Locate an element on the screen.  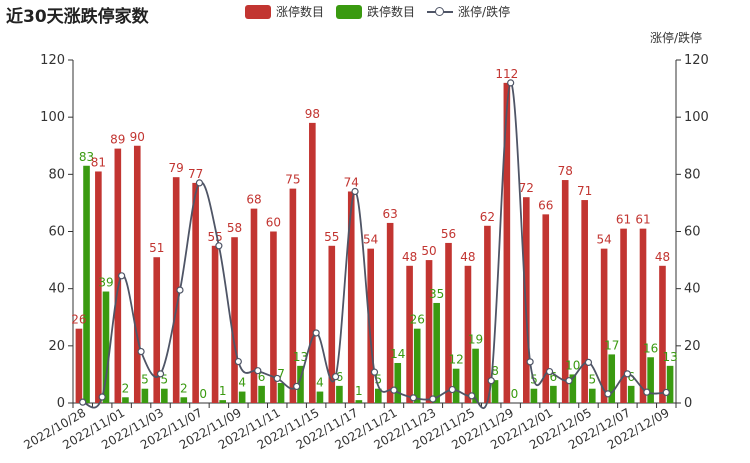
data-label-limit-up: 26 is located at coordinates (78, 320).